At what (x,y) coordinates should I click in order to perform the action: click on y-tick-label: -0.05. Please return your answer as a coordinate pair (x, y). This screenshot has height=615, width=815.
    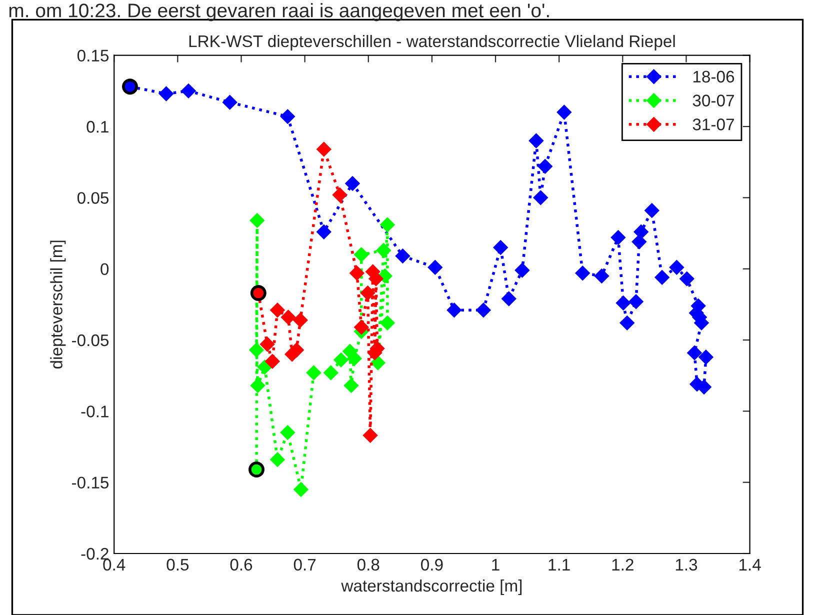
    Looking at the image, I should click on (90, 340).